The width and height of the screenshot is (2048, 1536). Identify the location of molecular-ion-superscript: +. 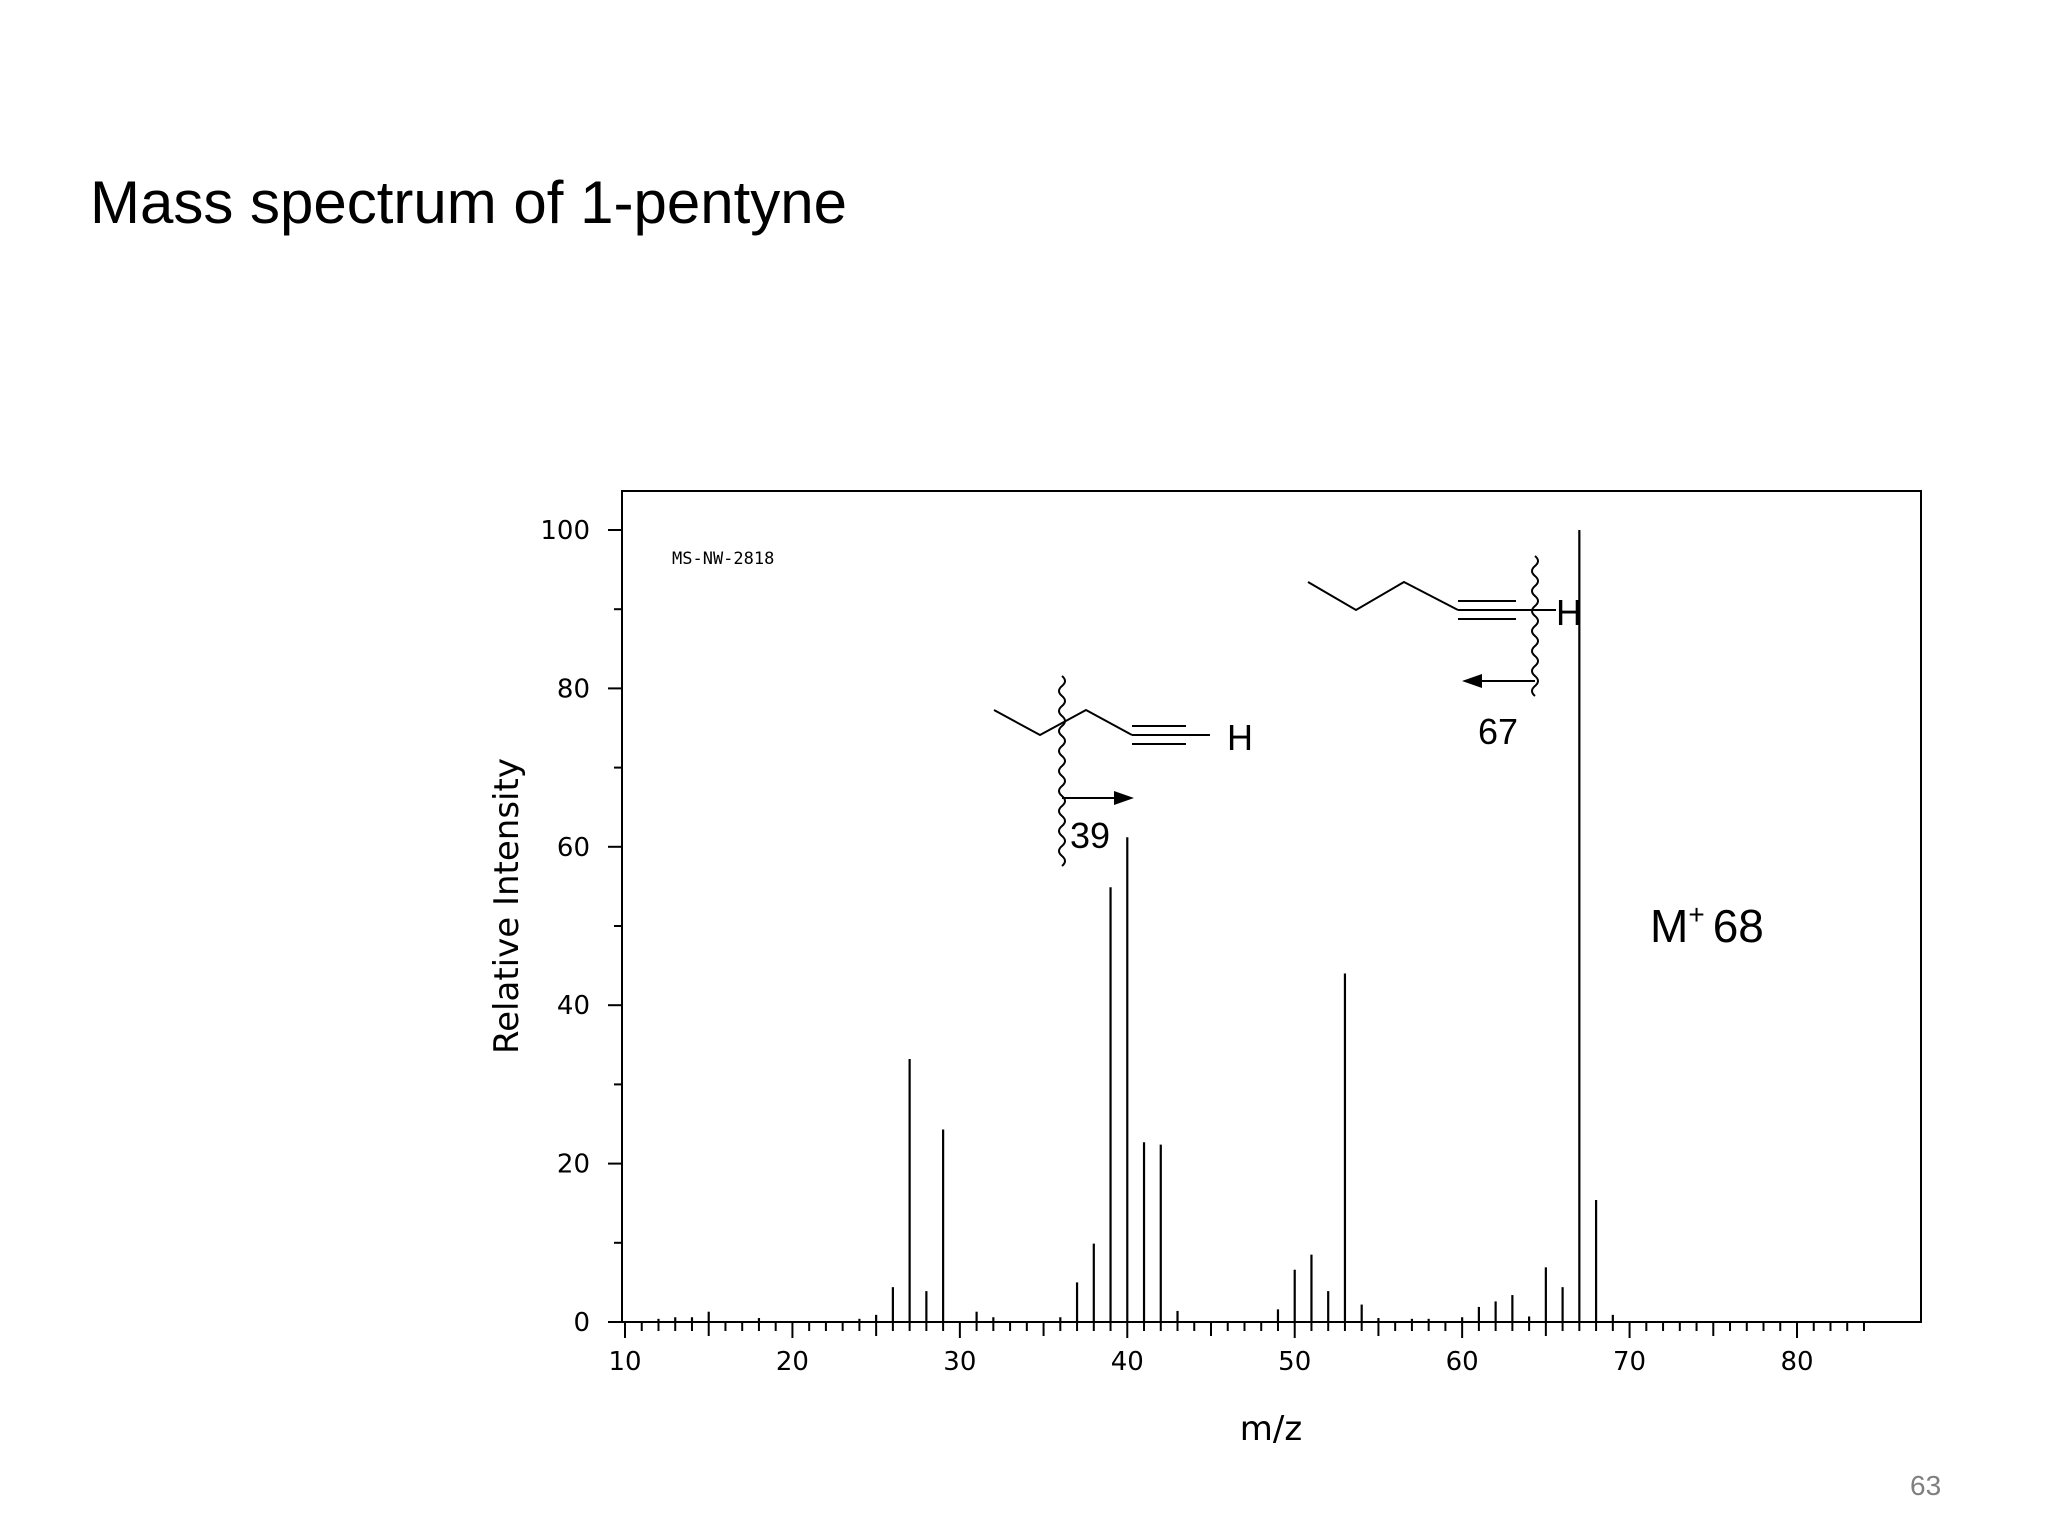
(1696, 914).